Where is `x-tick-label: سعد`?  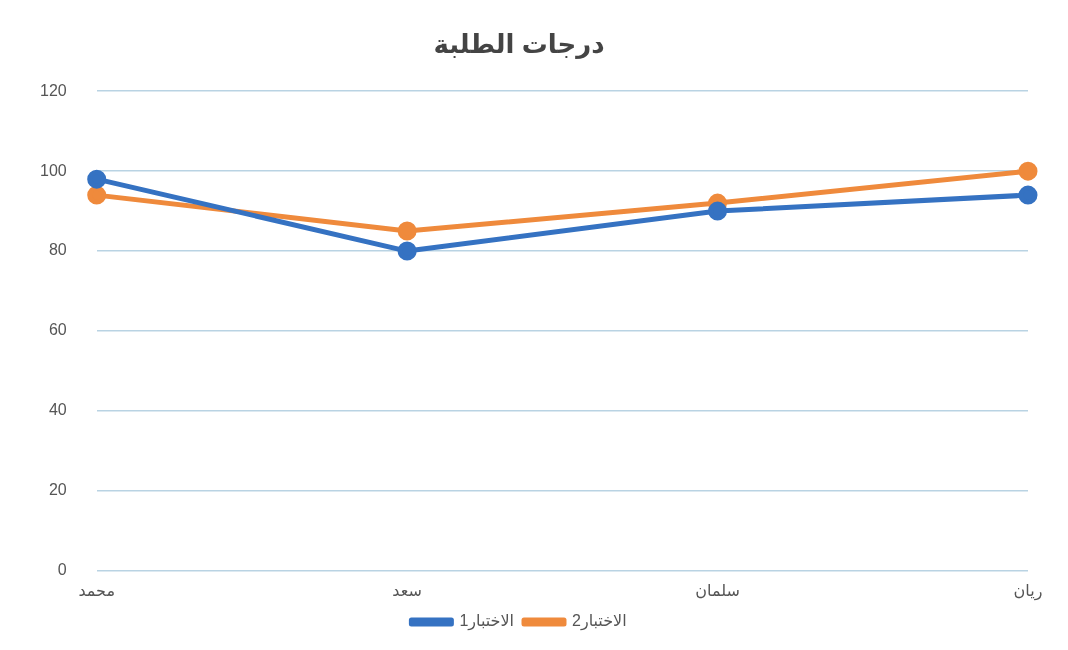
x-tick-label: سعد is located at coordinates (407, 590).